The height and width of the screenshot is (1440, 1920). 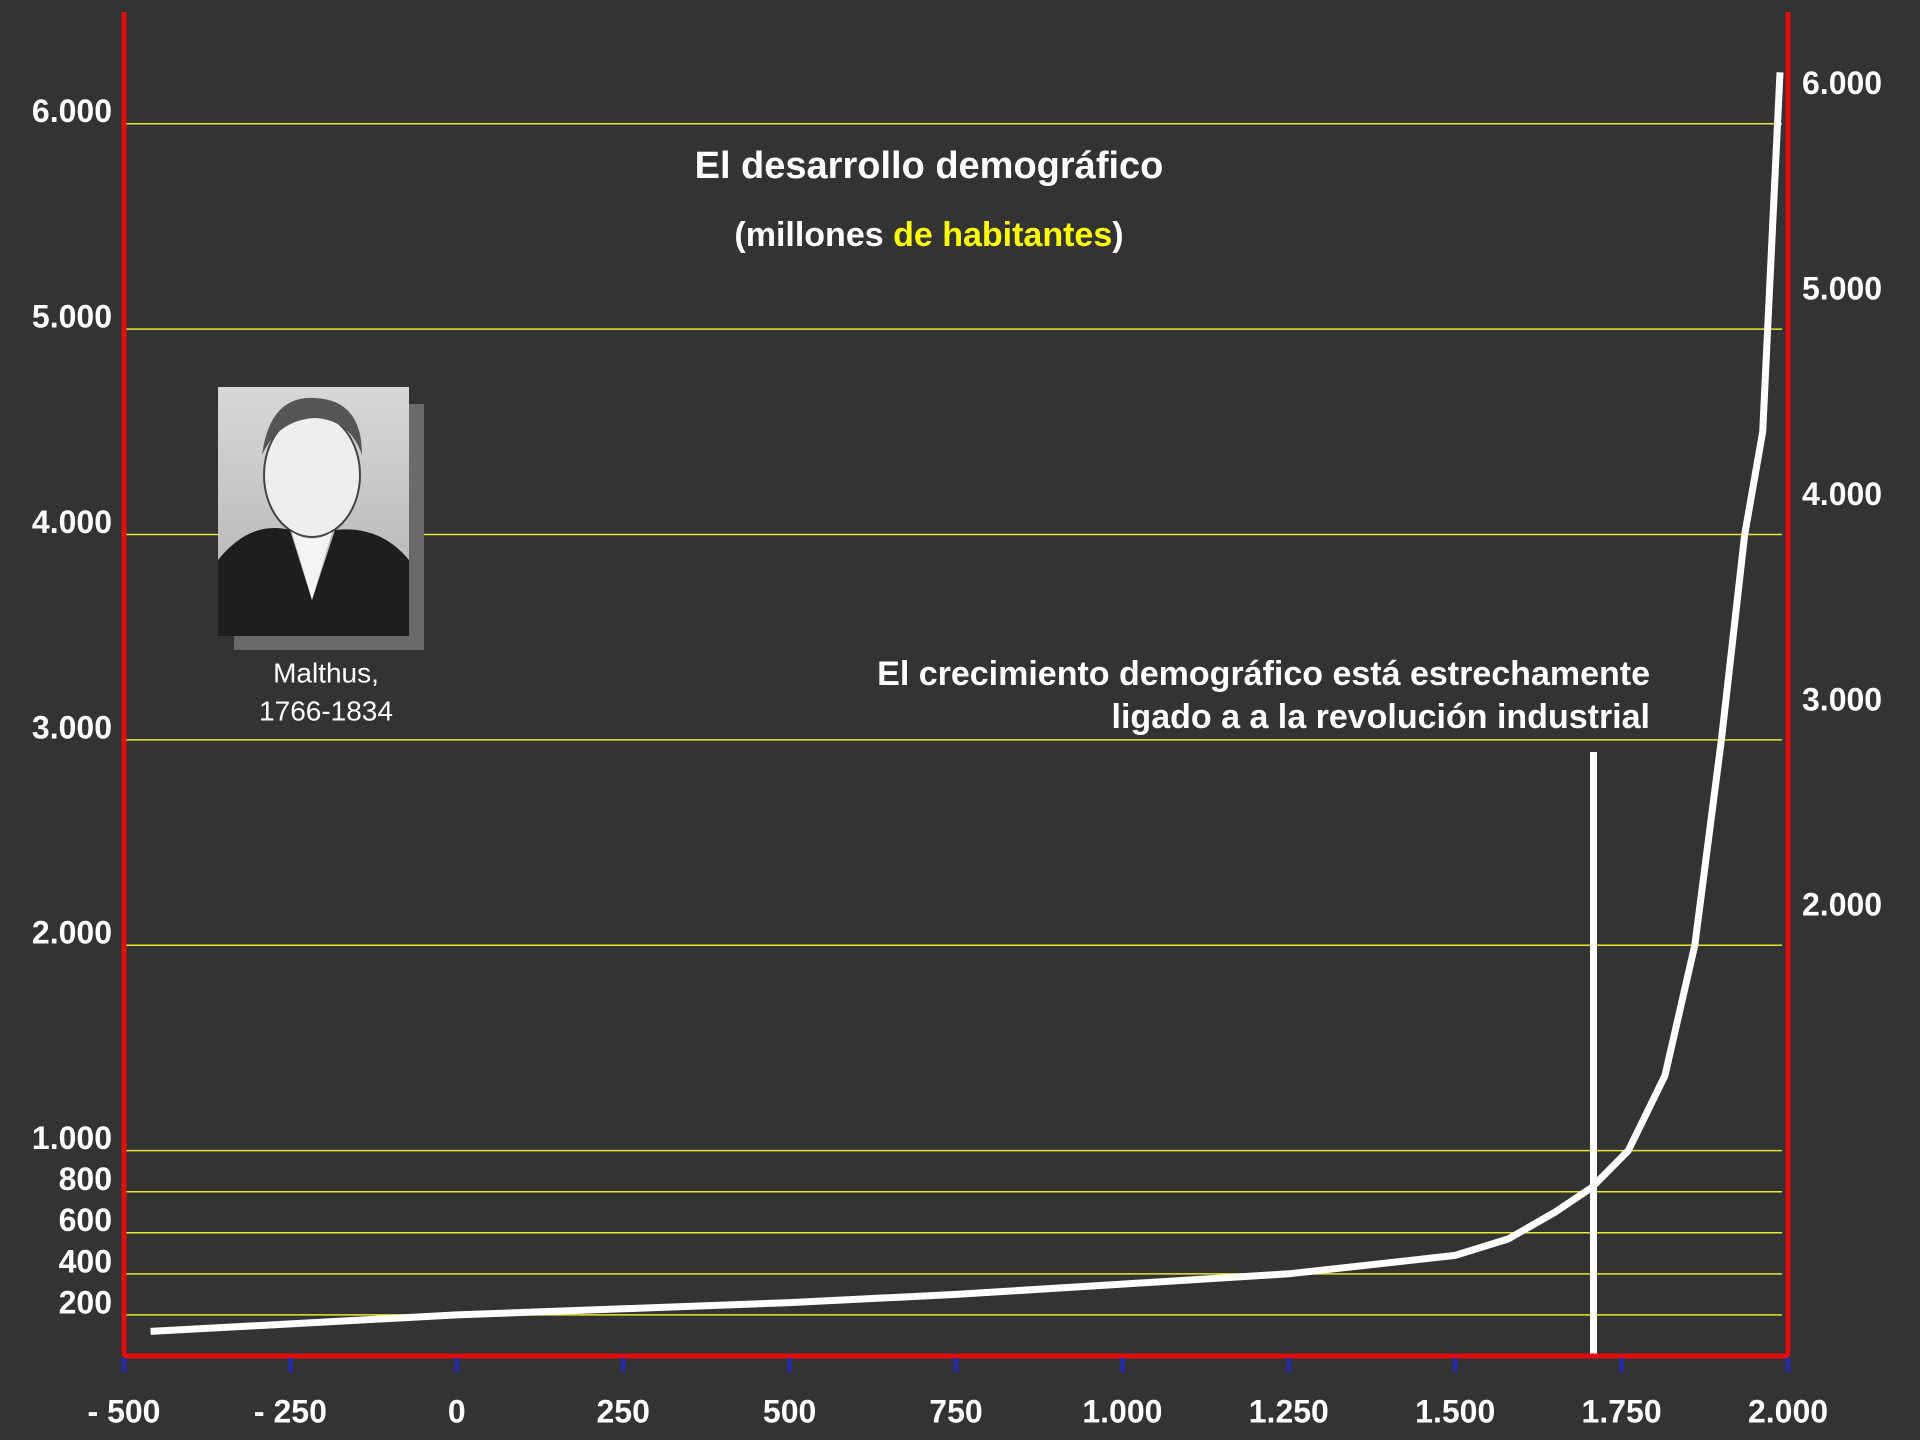 I want to click on chart-title: El desarrollo demográfico, so click(x=929, y=166).